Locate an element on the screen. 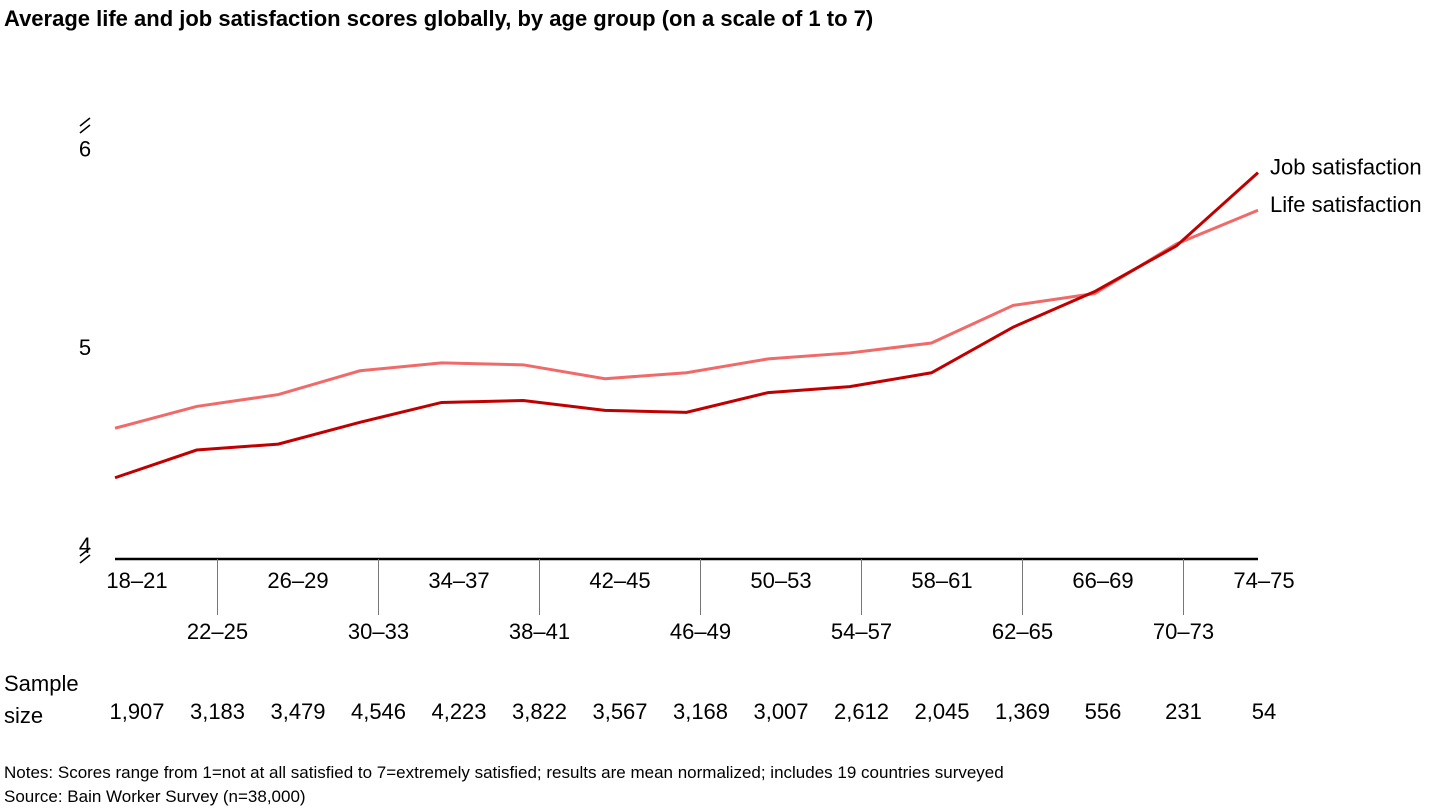 The image size is (1440, 810). sample-size: 54 is located at coordinates (1264, 711).